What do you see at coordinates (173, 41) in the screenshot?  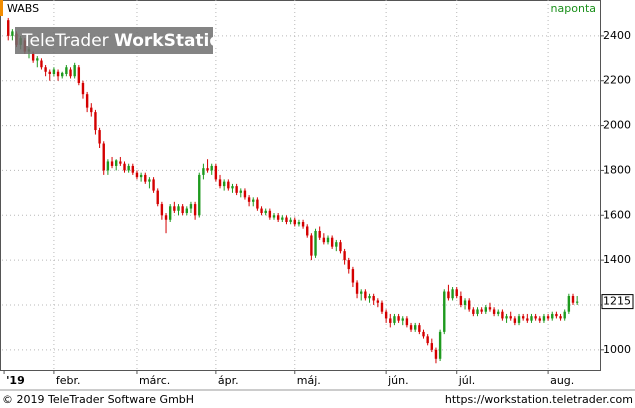 I see `watermark-part: WorkStation` at bounding box center [173, 41].